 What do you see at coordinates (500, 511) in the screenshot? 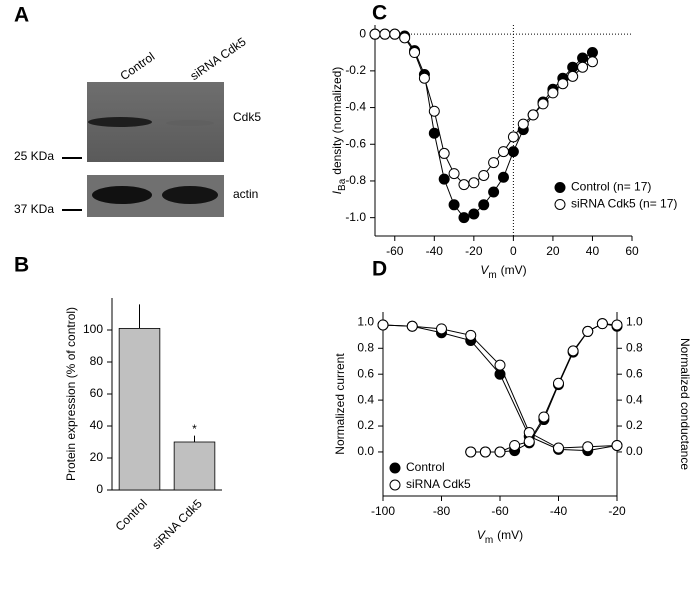
I see `x-tick-label: -60` at bounding box center [500, 511].